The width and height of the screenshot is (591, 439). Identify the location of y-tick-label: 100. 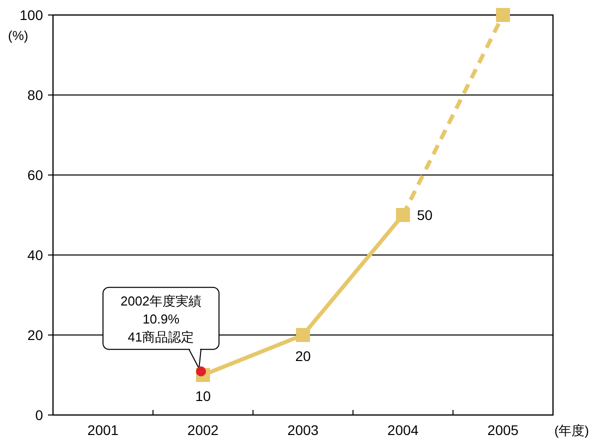
(32, 15).